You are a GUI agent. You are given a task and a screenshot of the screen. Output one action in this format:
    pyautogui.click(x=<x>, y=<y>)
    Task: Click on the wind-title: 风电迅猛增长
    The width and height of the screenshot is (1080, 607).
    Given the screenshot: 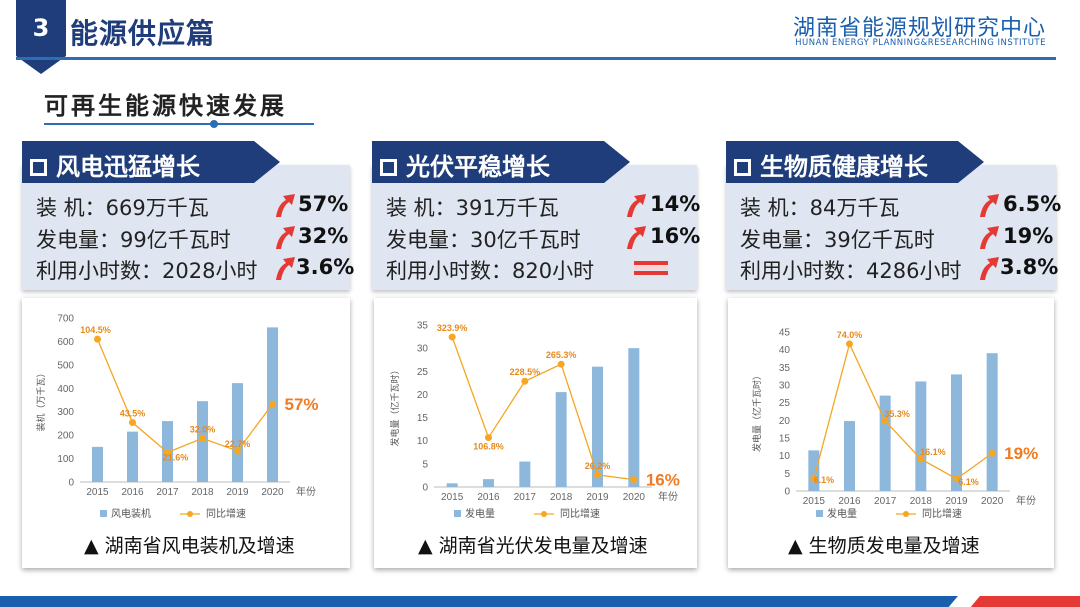 What is the action you would take?
    pyautogui.click(x=128, y=167)
    